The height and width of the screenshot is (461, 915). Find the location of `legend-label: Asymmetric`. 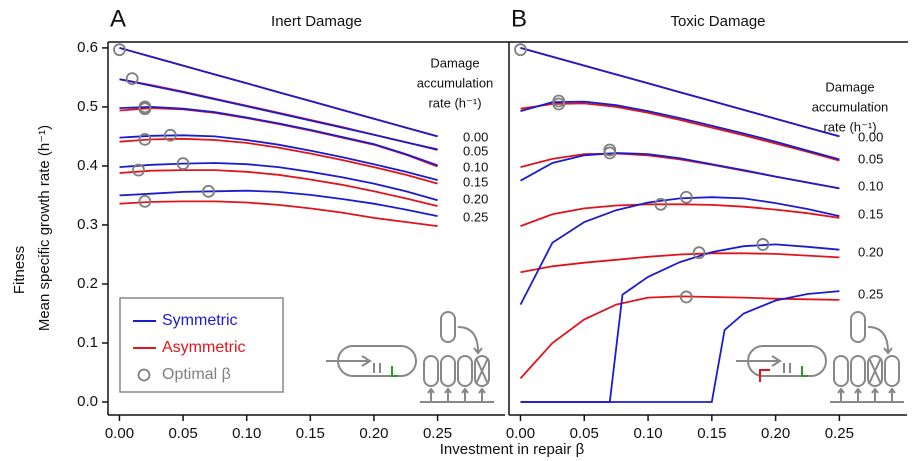

legend-label: Asymmetric is located at coordinates (204, 347).